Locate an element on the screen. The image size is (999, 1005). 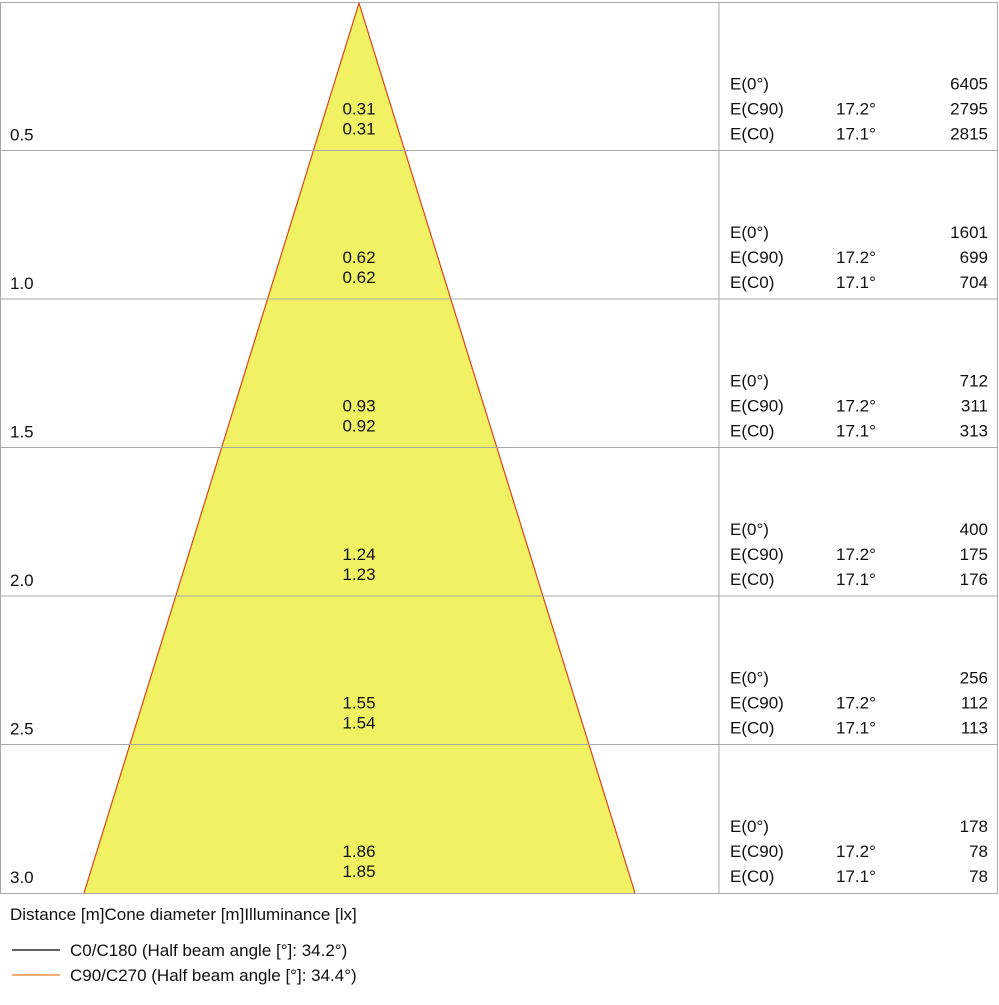
illuminance-value: 113 is located at coordinates (974, 728).